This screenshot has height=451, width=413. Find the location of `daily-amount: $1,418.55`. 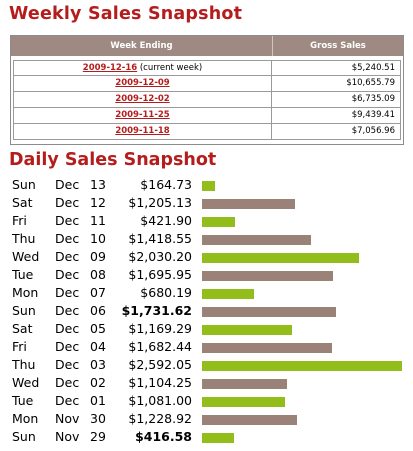

daily-amount: $1,418.55 is located at coordinates (160, 238).